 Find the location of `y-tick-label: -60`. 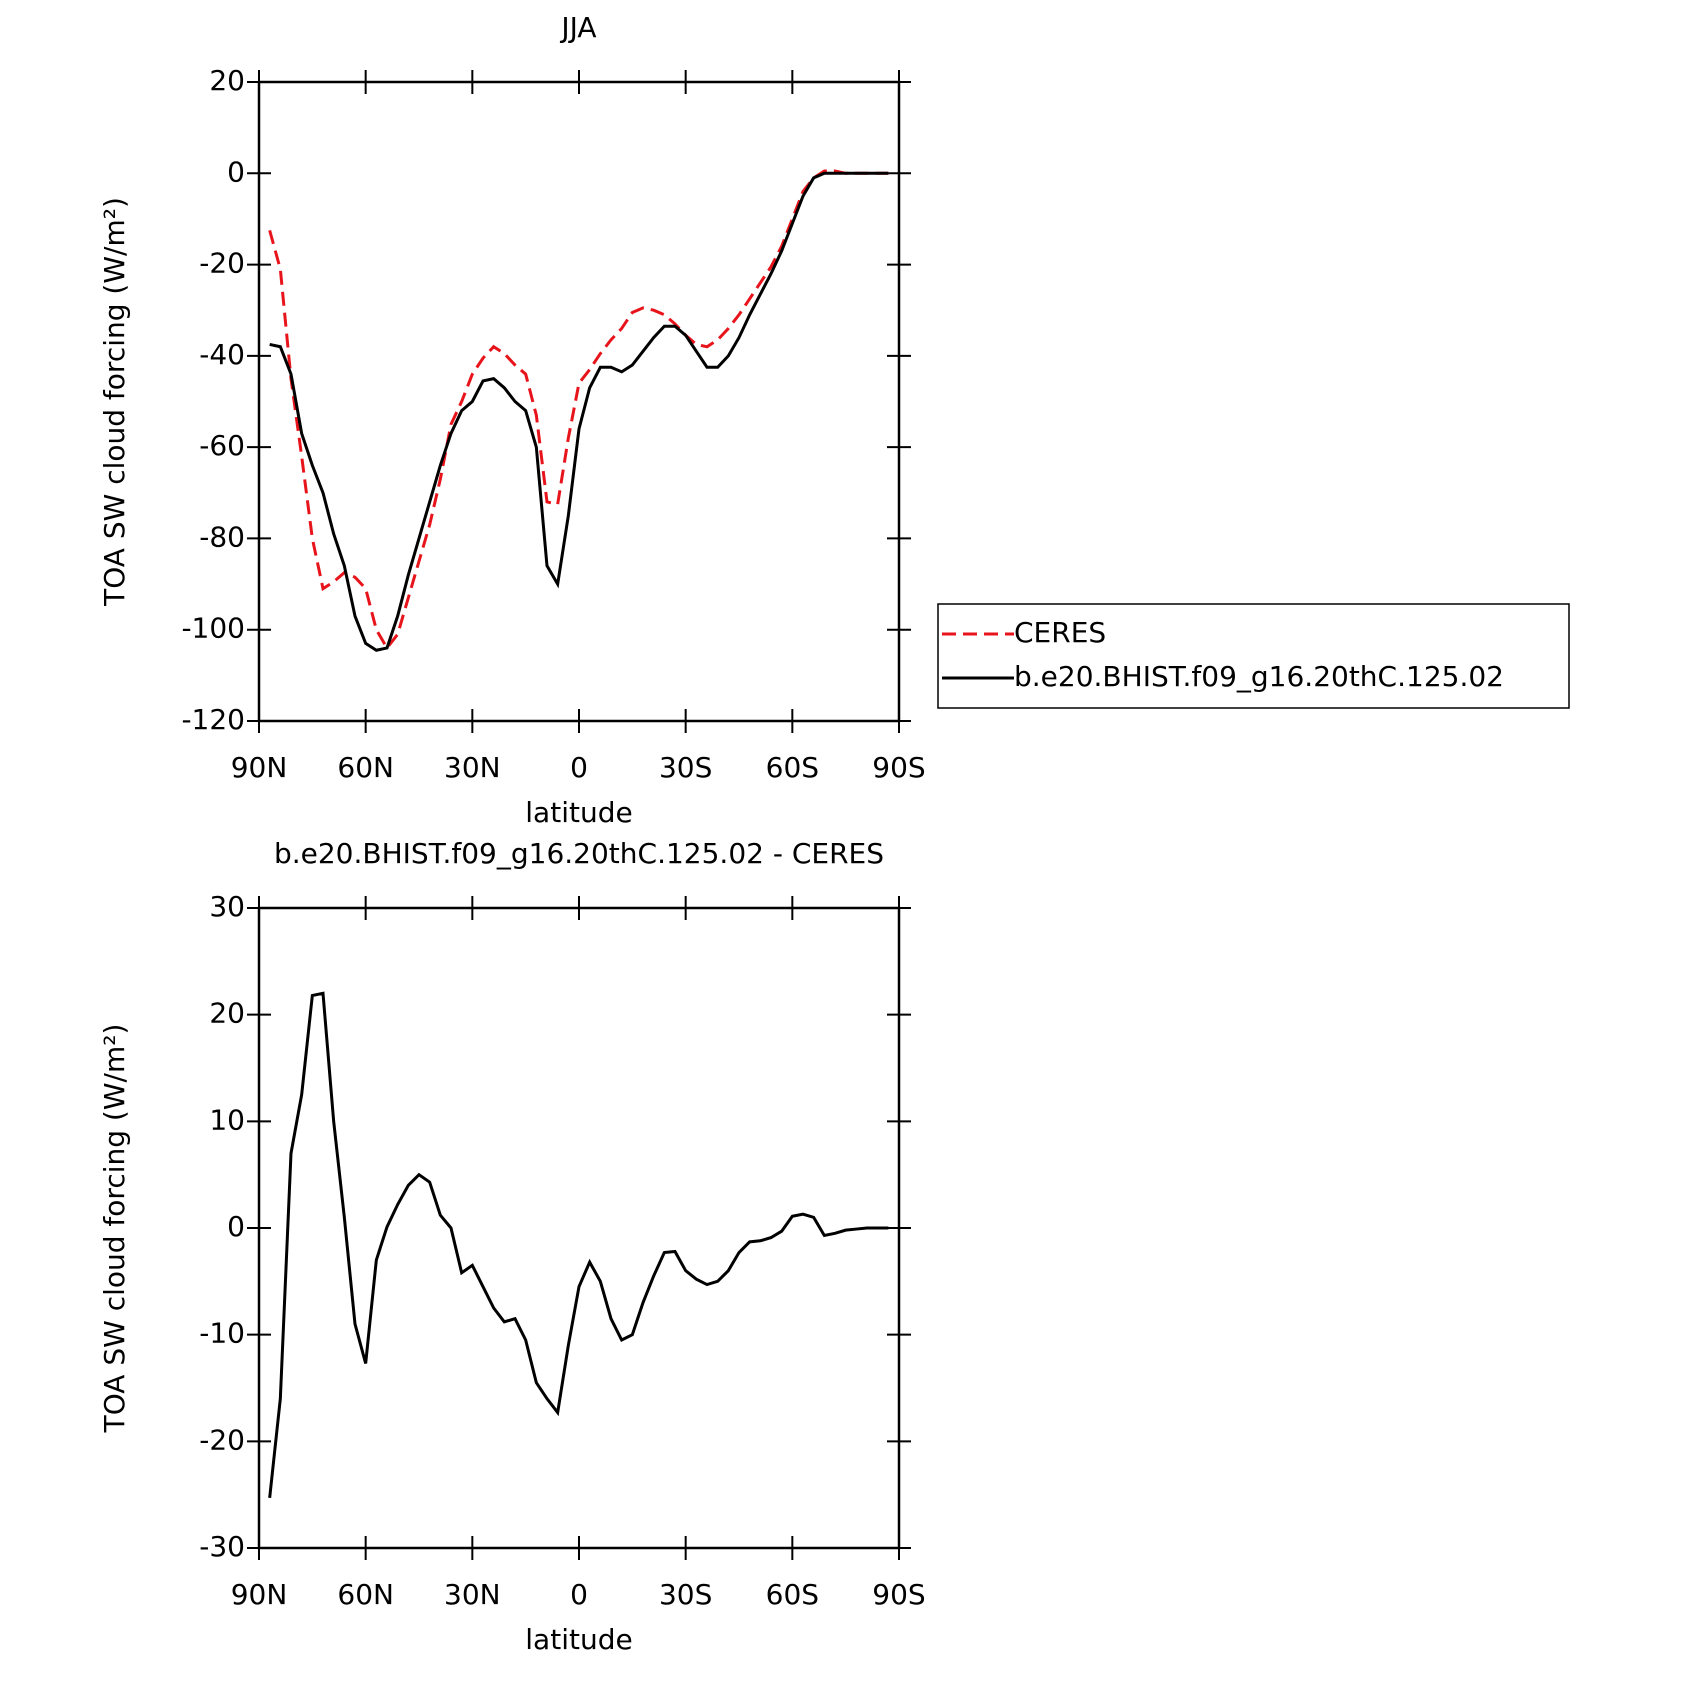

y-tick-label: -60 is located at coordinates (222, 445).